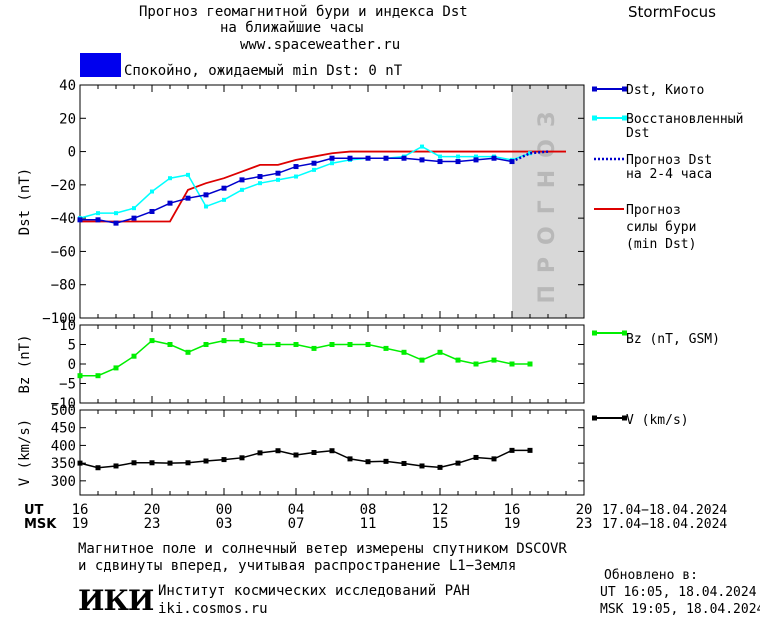 This screenshot has width=760, height=620. What do you see at coordinates (664, 524) in the screenshot?
I see `date-range-msk: 17.04−18.04.2024` at bounding box center [664, 524].